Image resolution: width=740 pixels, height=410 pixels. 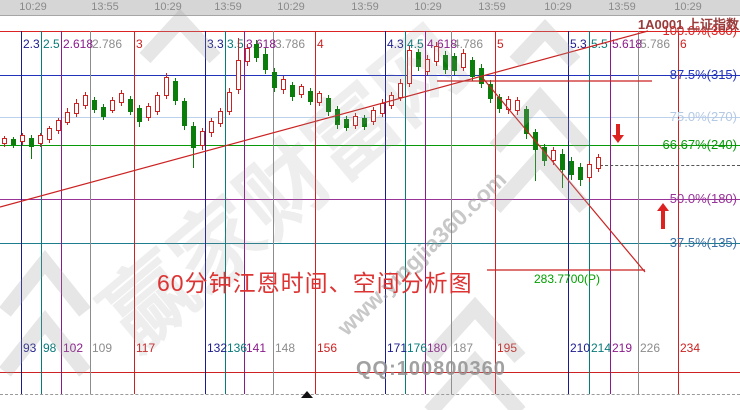 I want to click on gann-bottom-label: 148, so click(x=285, y=348).